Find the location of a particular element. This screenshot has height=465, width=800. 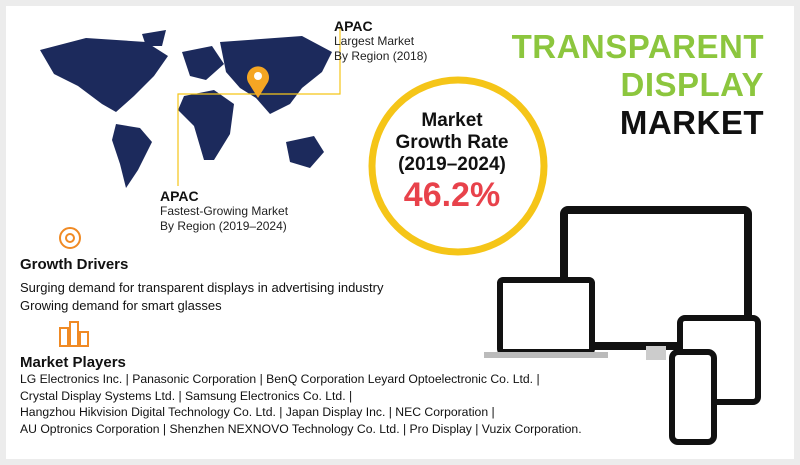

driver: Growing demand for smart glasses is located at coordinates (121, 305).